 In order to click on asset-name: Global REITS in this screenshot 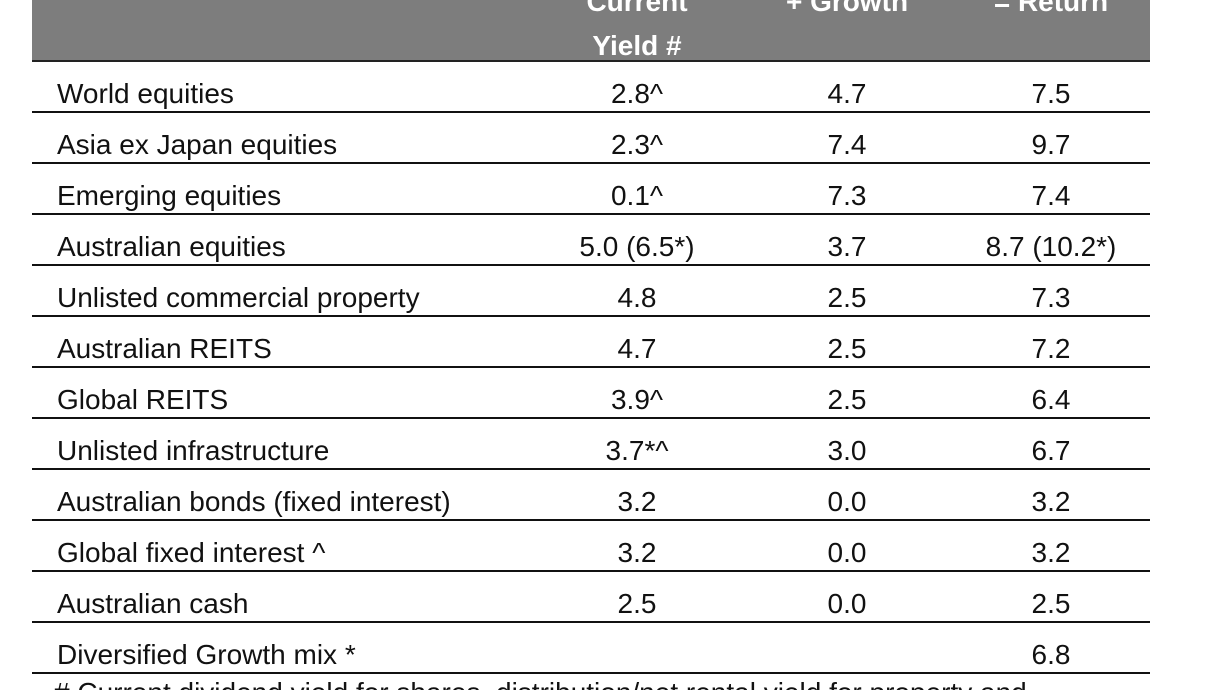, I will do `click(143, 399)`.